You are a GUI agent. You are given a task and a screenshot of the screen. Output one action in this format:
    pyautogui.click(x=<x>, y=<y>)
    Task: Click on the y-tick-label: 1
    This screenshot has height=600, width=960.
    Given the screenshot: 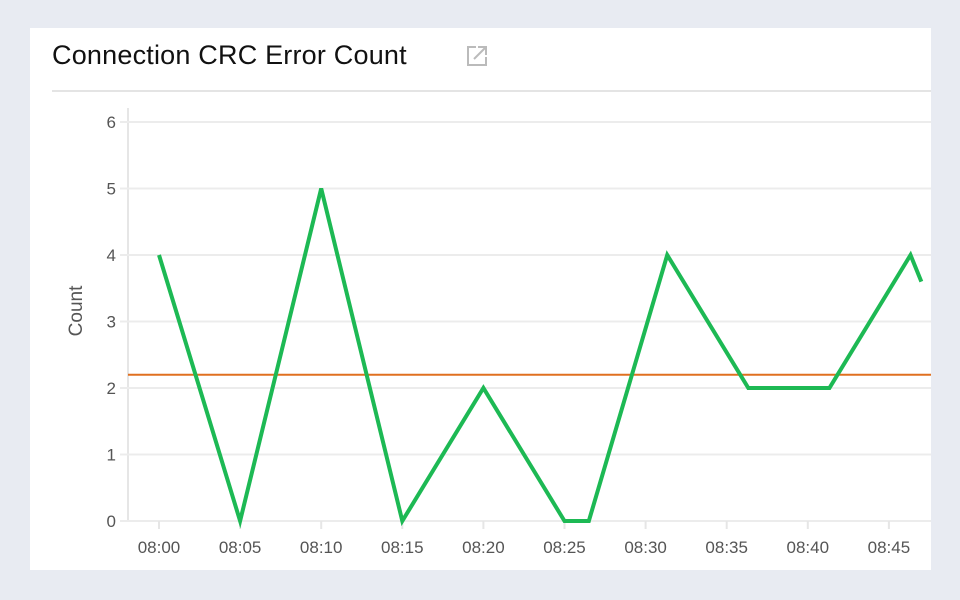 What is the action you would take?
    pyautogui.click(x=111, y=455)
    